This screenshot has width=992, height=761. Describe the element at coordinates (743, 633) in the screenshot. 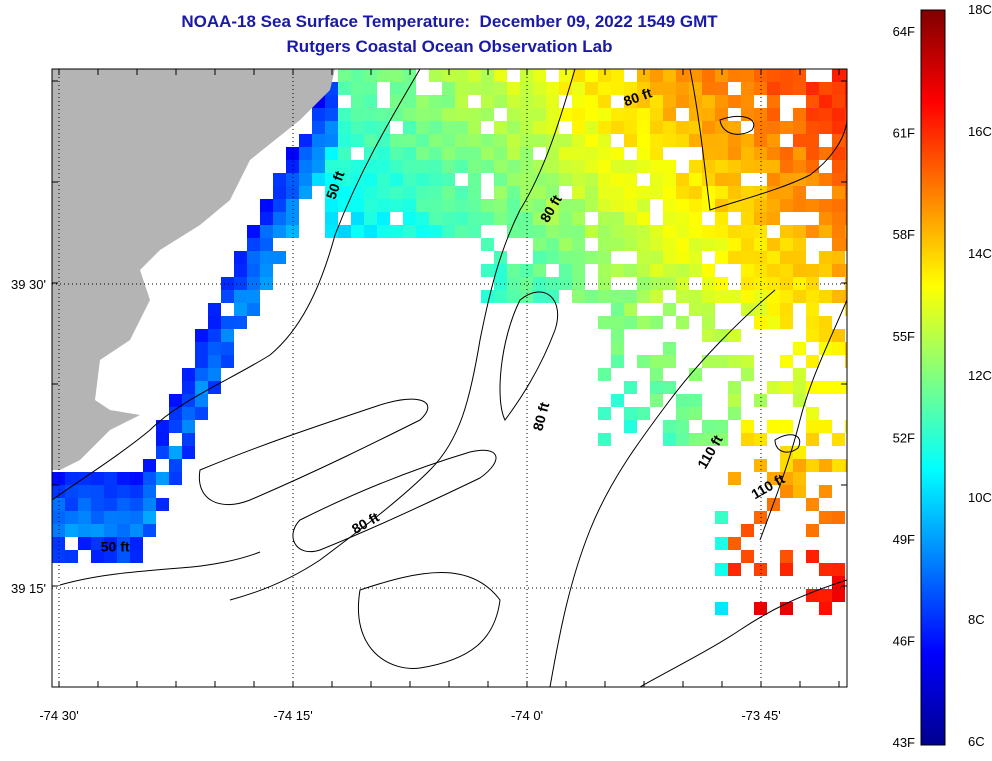

I see `contour-deep` at that location.